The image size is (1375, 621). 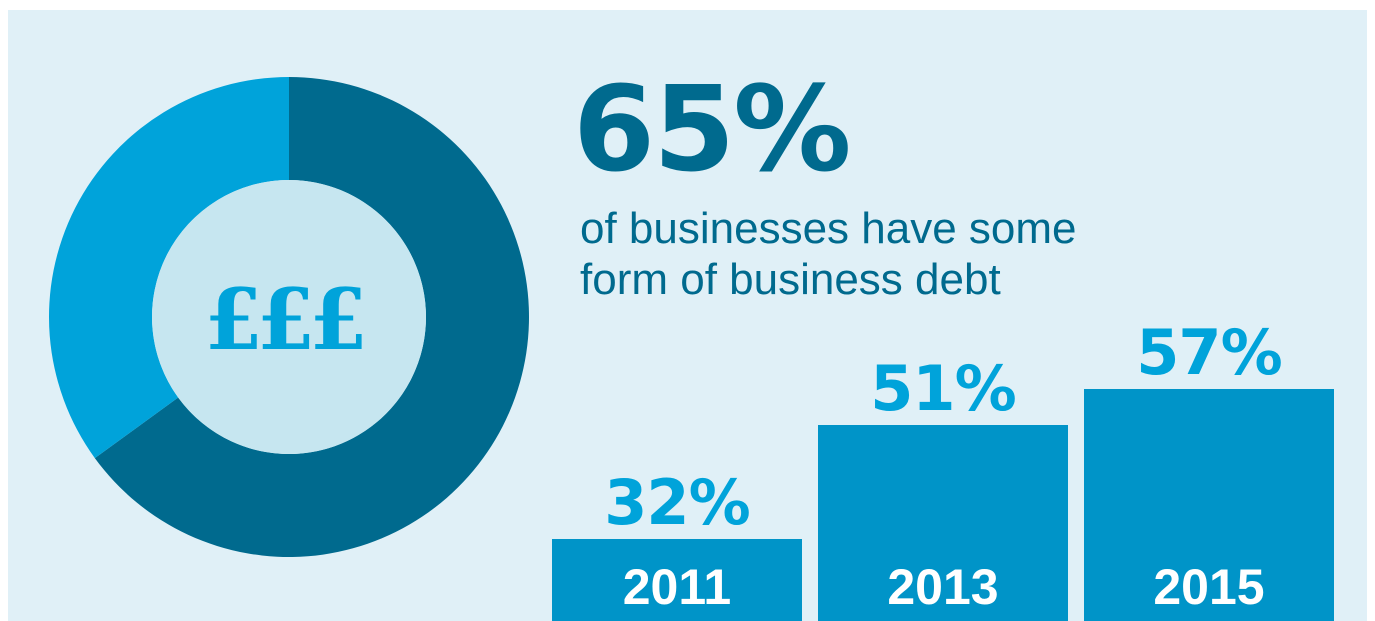 I want to click on headline-description-line-2: form of business debt, so click(x=790, y=279).